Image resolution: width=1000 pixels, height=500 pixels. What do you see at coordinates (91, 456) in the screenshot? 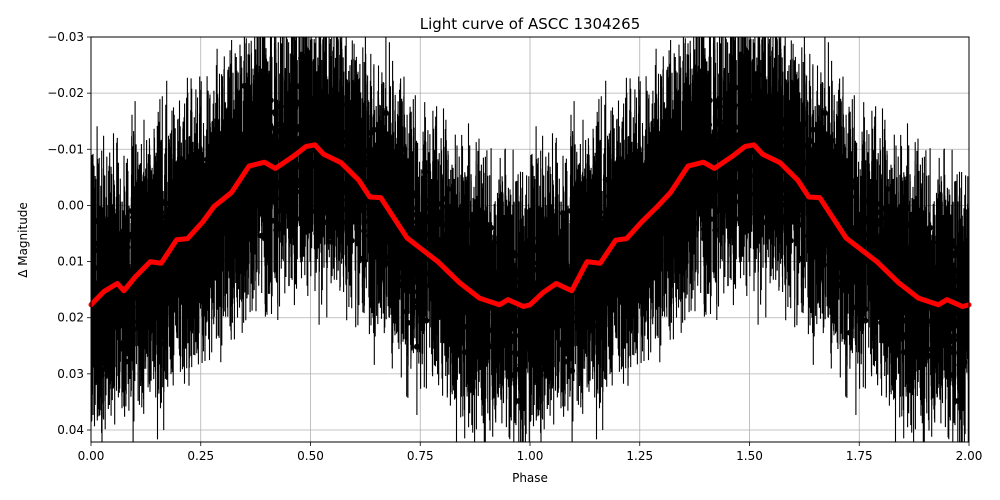
I see `x-tick-label: 0.00` at bounding box center [91, 456].